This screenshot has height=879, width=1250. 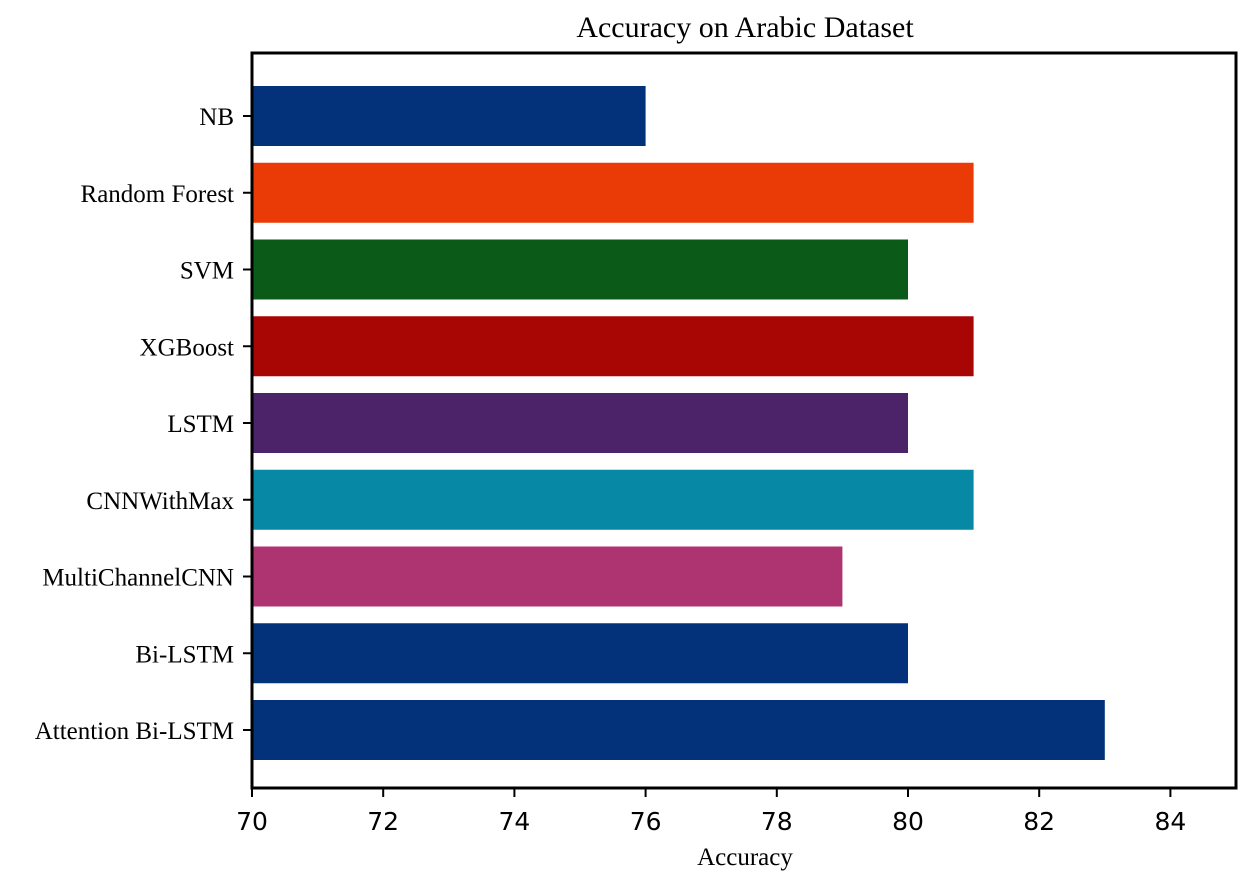 I want to click on category-label-lstm: LSTM, so click(x=200, y=424).